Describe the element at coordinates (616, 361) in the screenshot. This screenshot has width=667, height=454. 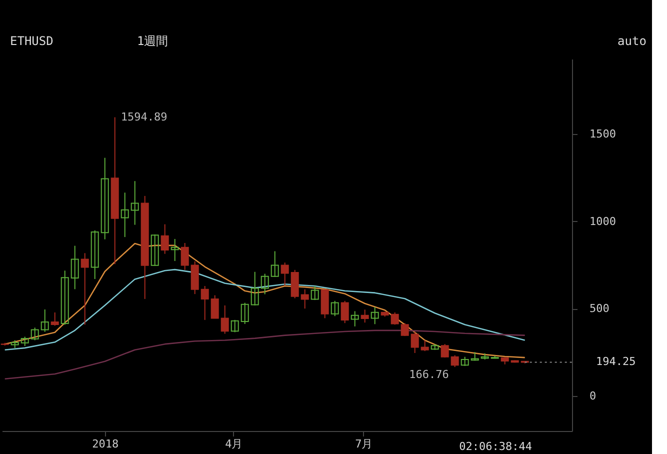
I see `ref-line-label: 194.25` at that location.